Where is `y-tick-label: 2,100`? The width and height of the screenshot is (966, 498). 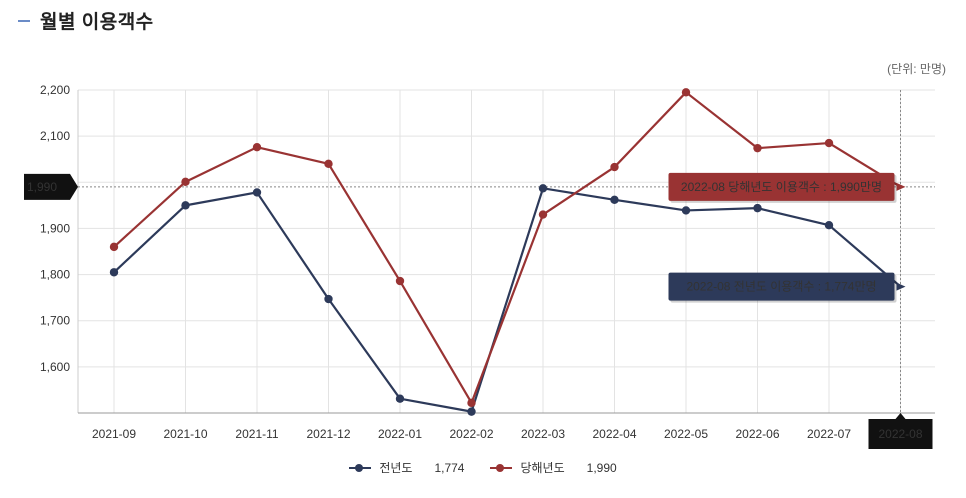
y-tick-label: 2,100 is located at coordinates (55, 136).